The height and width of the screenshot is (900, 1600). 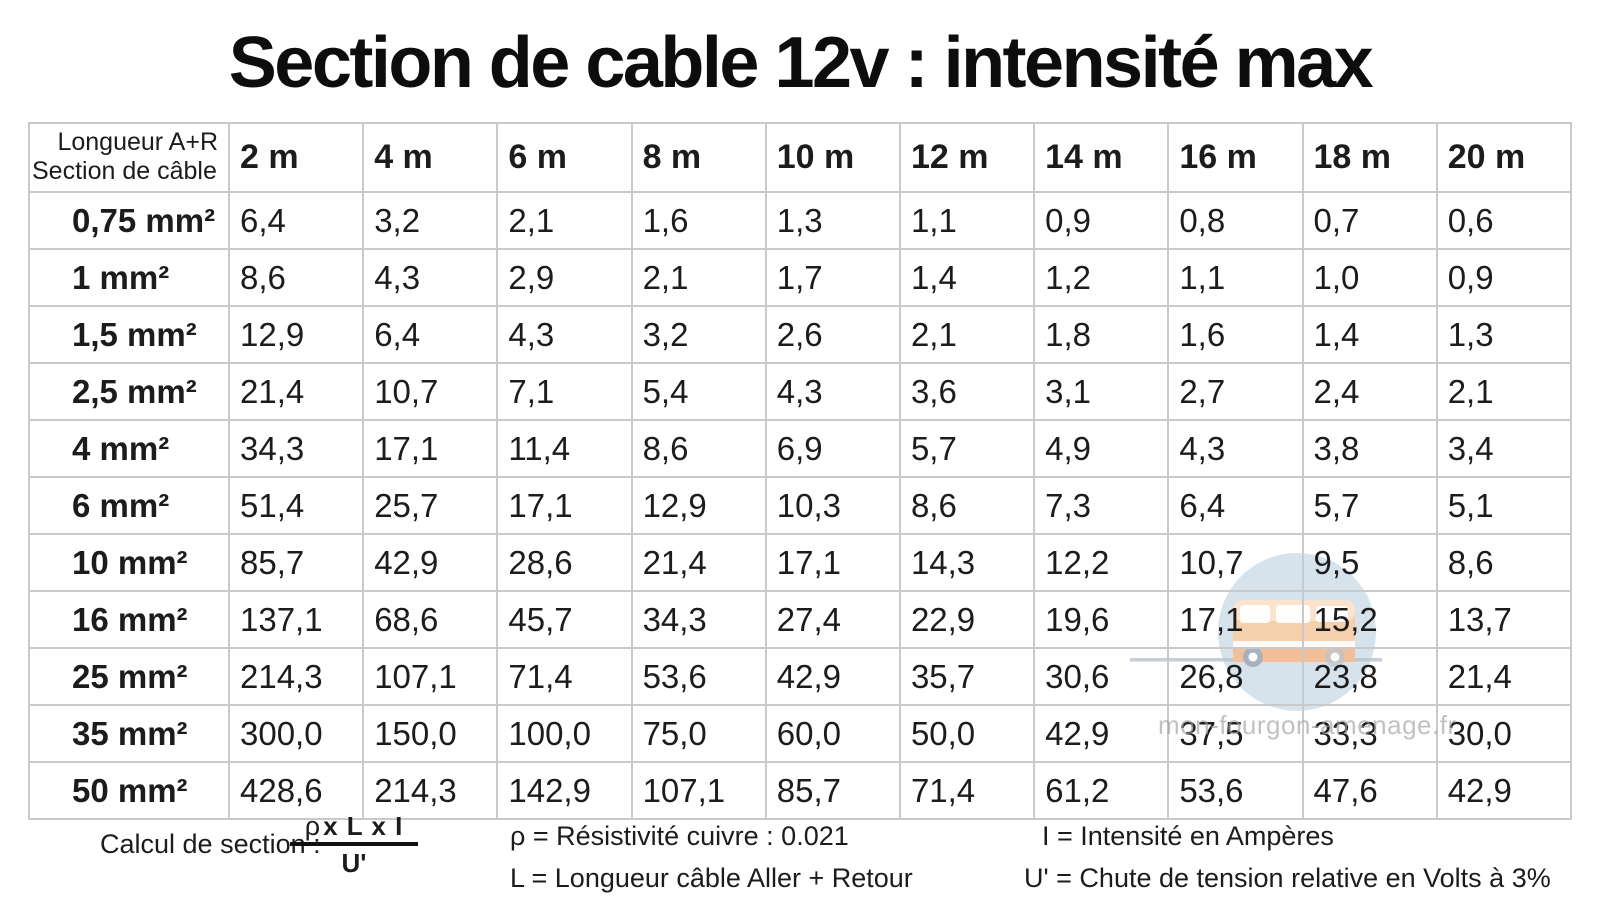 I want to click on value-cell: 42,9, so click(x=430, y=562).